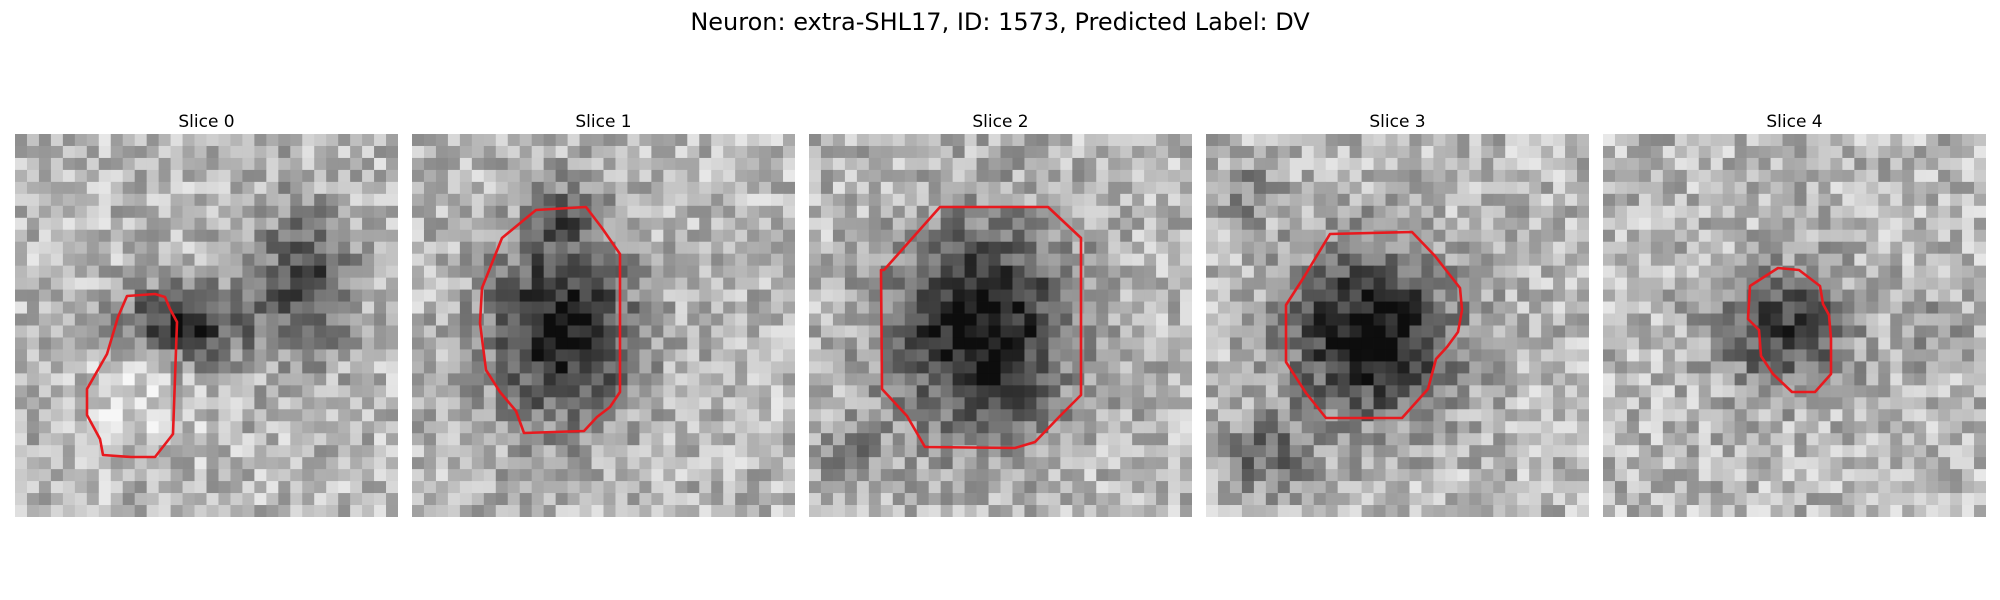  I want to click on slice-panel-4: Slice 4, so click(1794, 313).